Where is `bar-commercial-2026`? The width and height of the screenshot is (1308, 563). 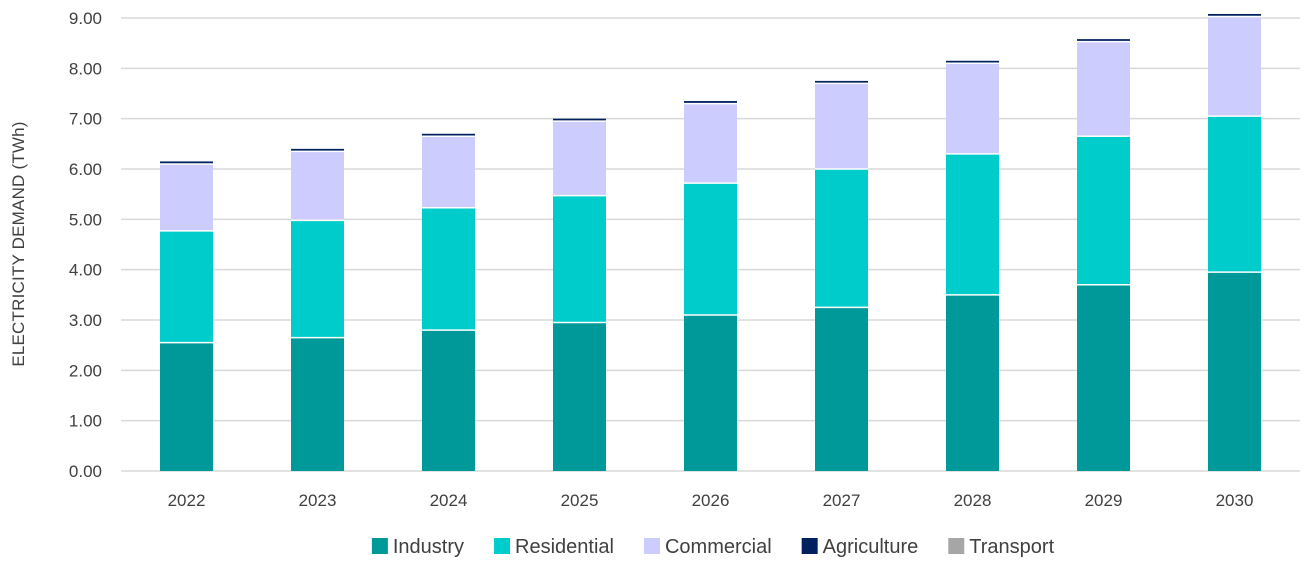 bar-commercial-2026 is located at coordinates (710, 143).